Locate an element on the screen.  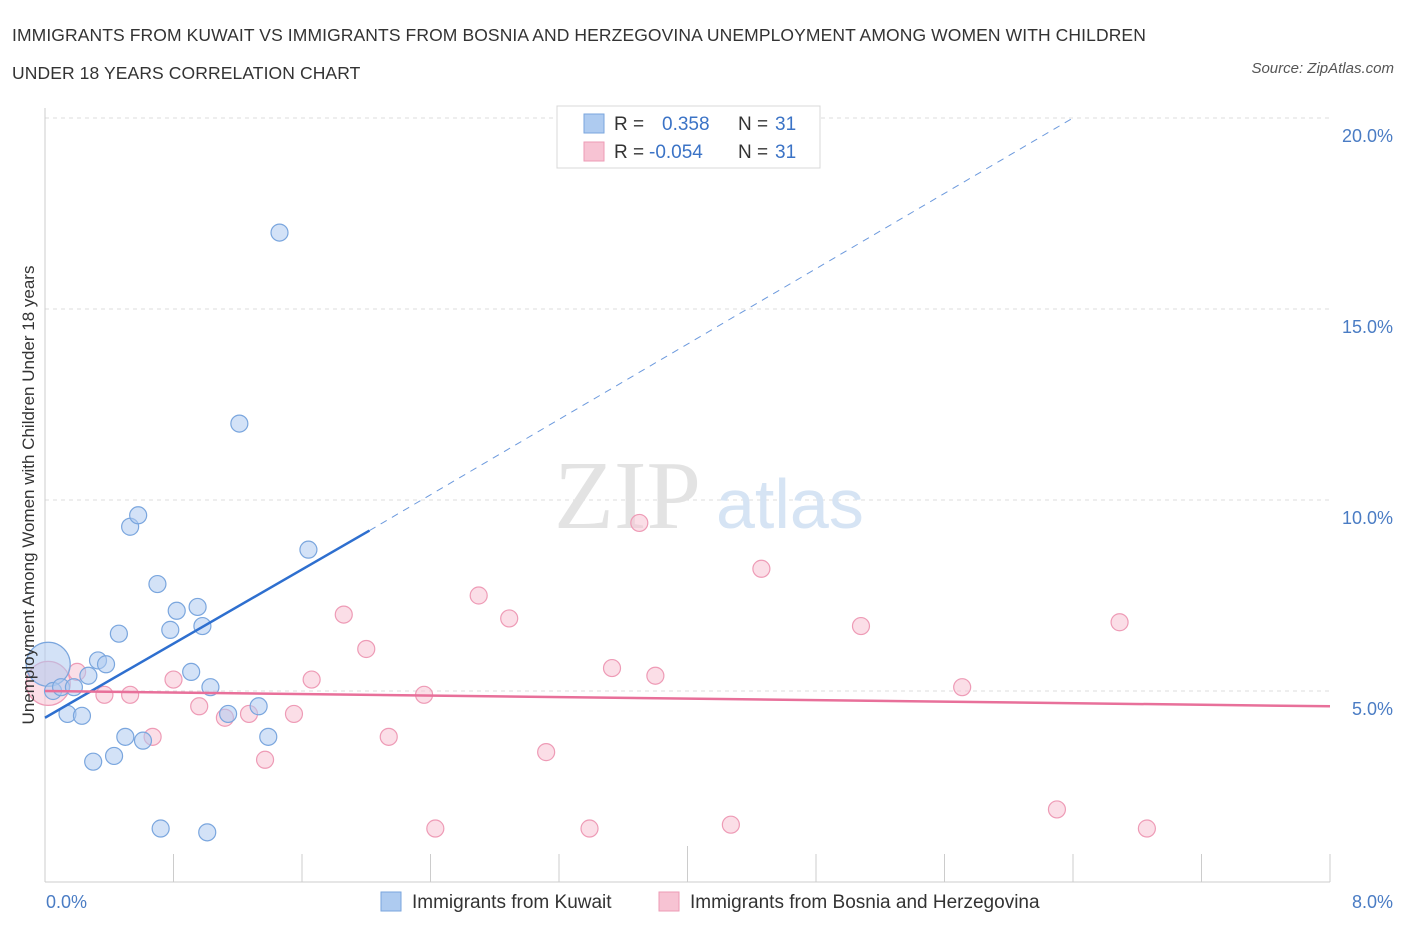
legend-swatch-bosnia is located at coordinates (594, 151).